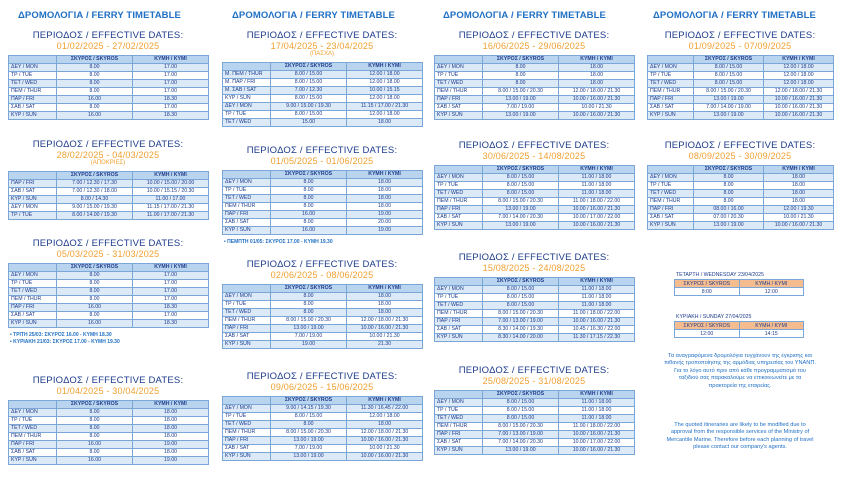 Image resolution: width=850 pixels, height=478 pixels. What do you see at coordinates (170, 199) in the screenshot?
I see `kymi-time-cell: 11.00 / 17.00` at bounding box center [170, 199].